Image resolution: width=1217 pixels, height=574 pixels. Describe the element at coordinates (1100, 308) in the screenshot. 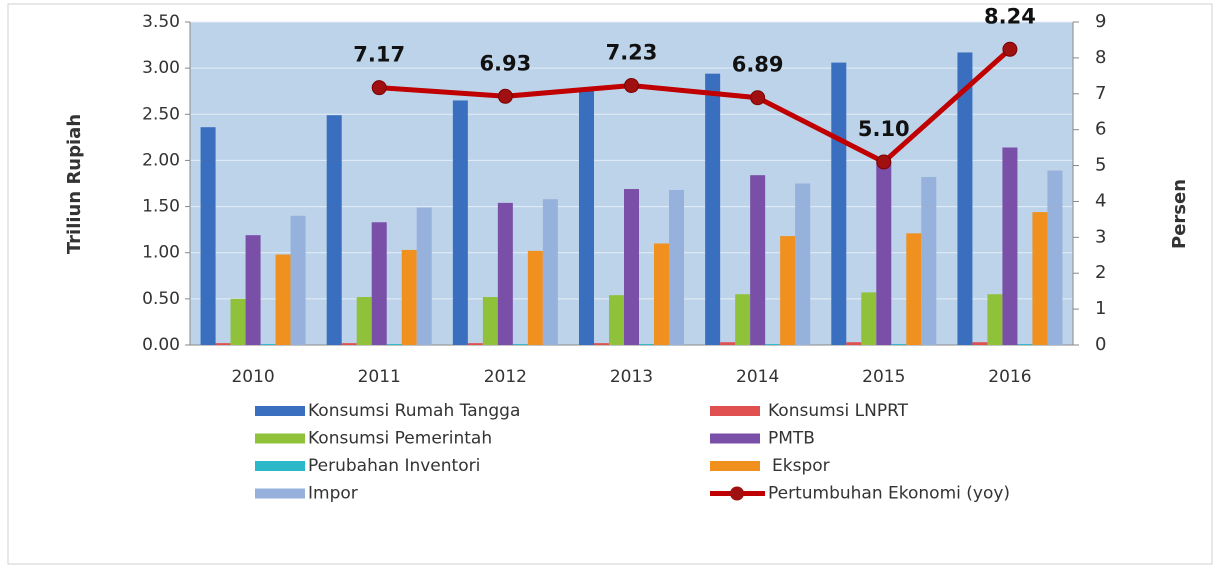

I see `y2-tick-label: 1` at that location.